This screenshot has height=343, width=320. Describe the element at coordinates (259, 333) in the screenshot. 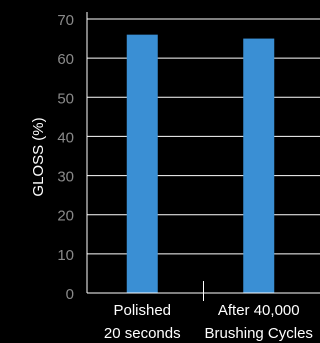

I see `category-label: Brushing Cycles` at that location.